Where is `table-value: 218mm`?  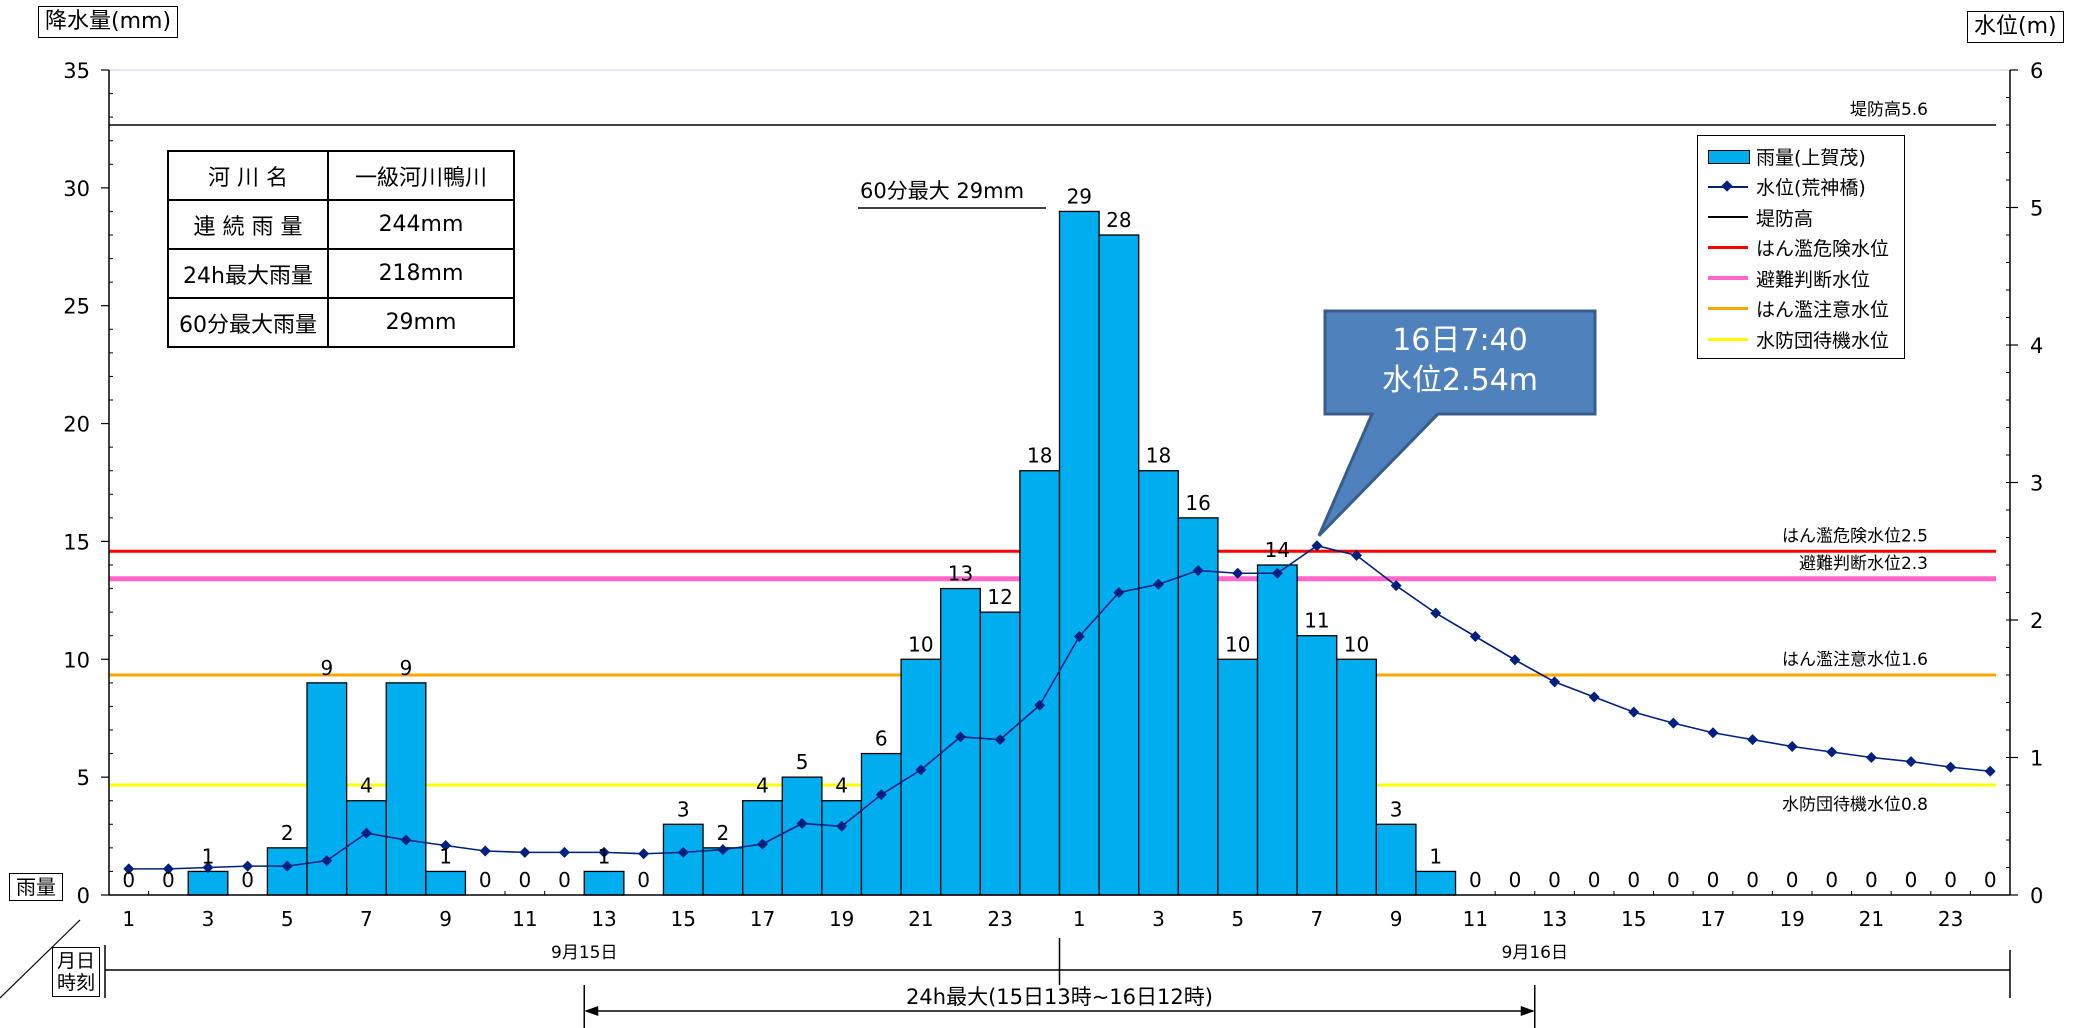
table-value: 218mm is located at coordinates (421, 273).